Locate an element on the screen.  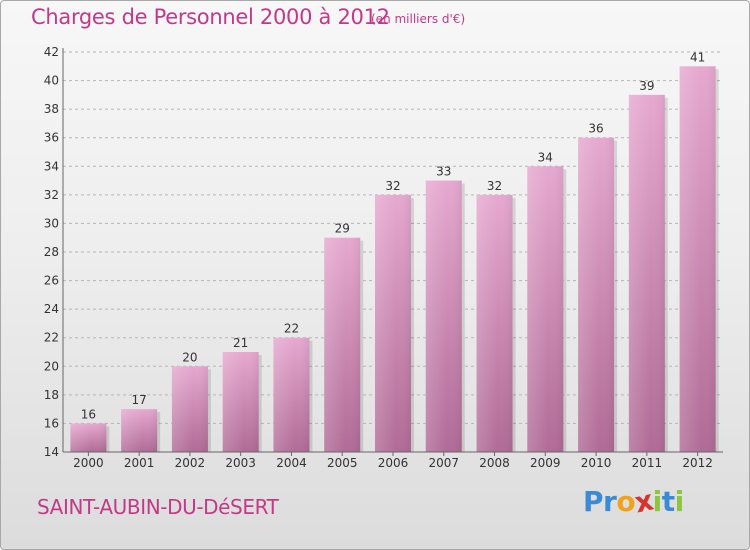
y-tick-label: 34 is located at coordinates (51, 166).